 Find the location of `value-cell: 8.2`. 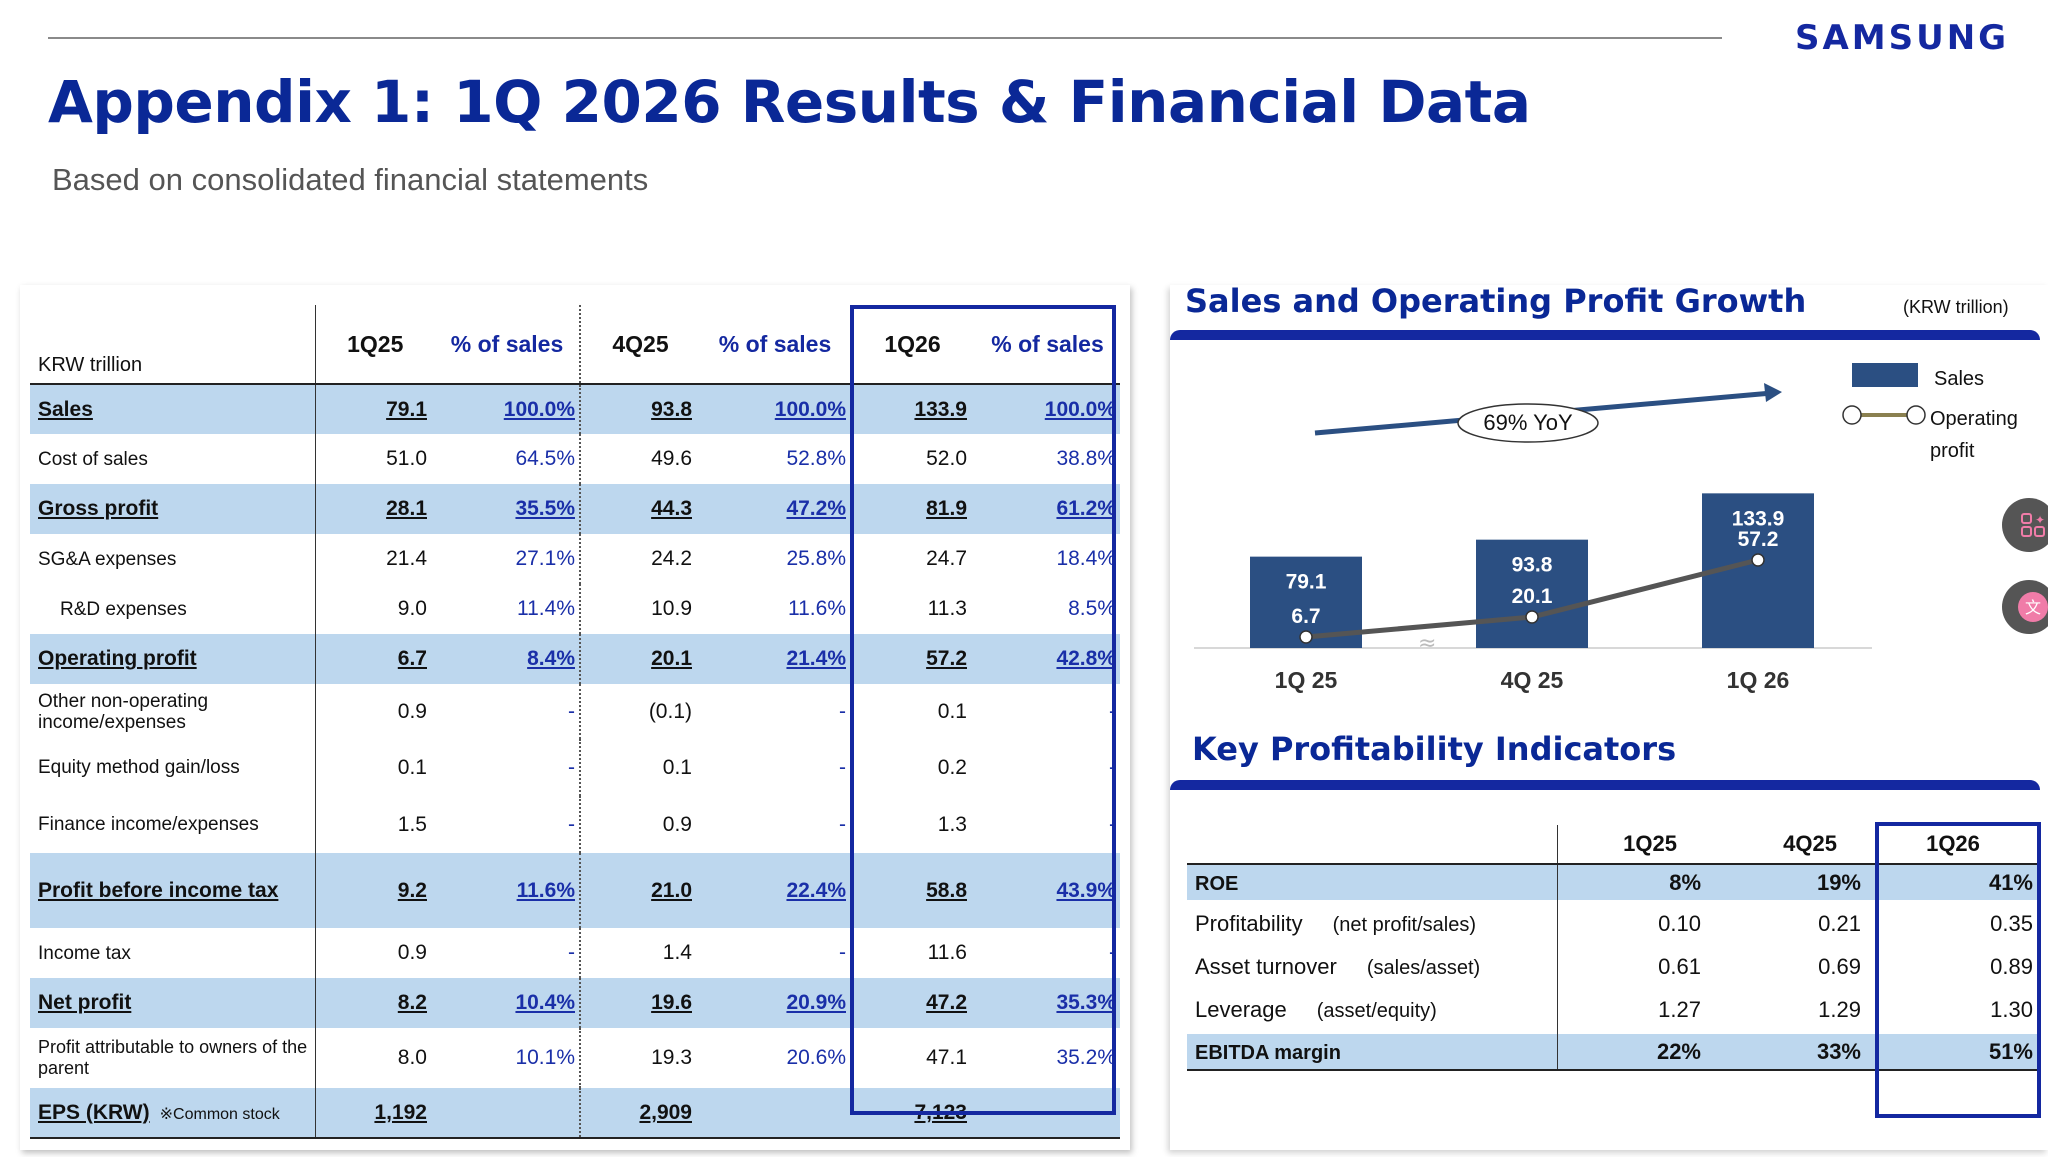

value-cell: 8.2 is located at coordinates (374, 1003).